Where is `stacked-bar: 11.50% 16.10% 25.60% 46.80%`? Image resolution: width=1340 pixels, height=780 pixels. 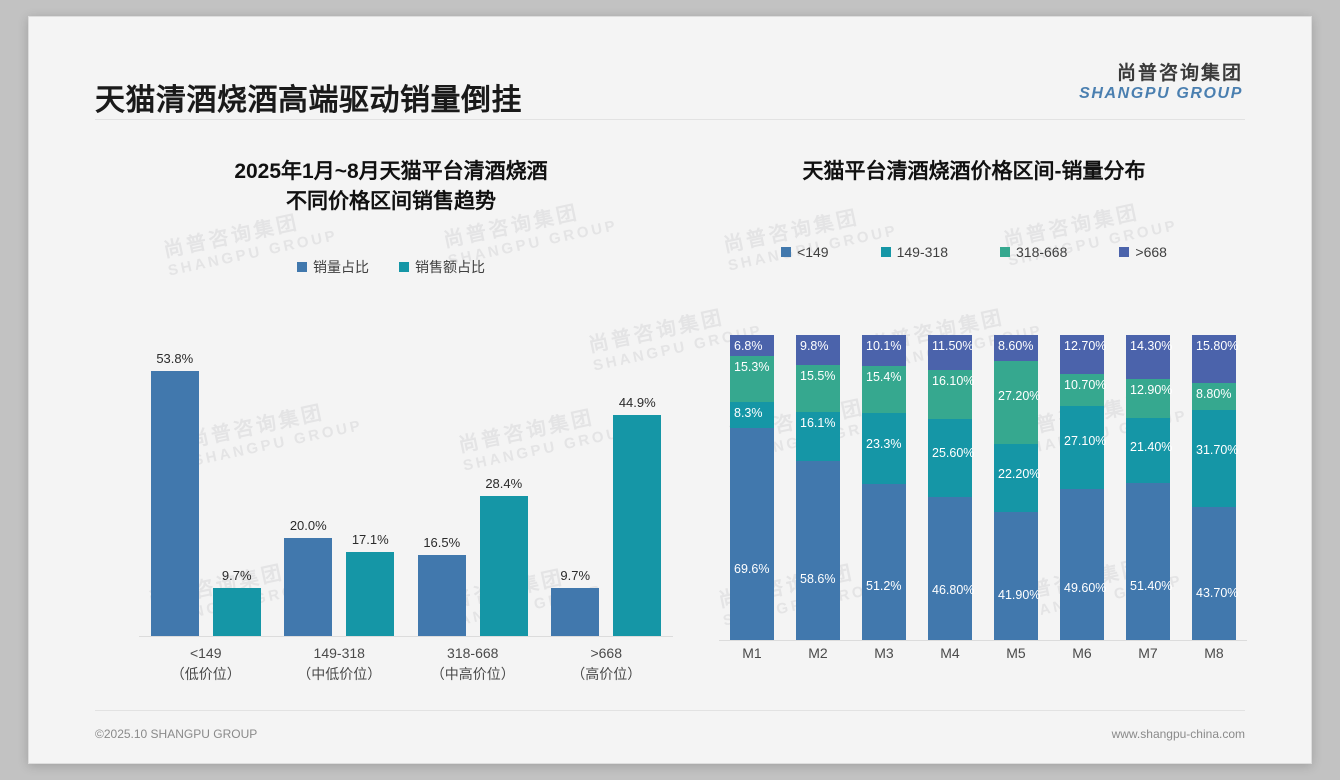 stacked-bar: 11.50% 16.10% 25.60% 46.80% is located at coordinates (951, 487).